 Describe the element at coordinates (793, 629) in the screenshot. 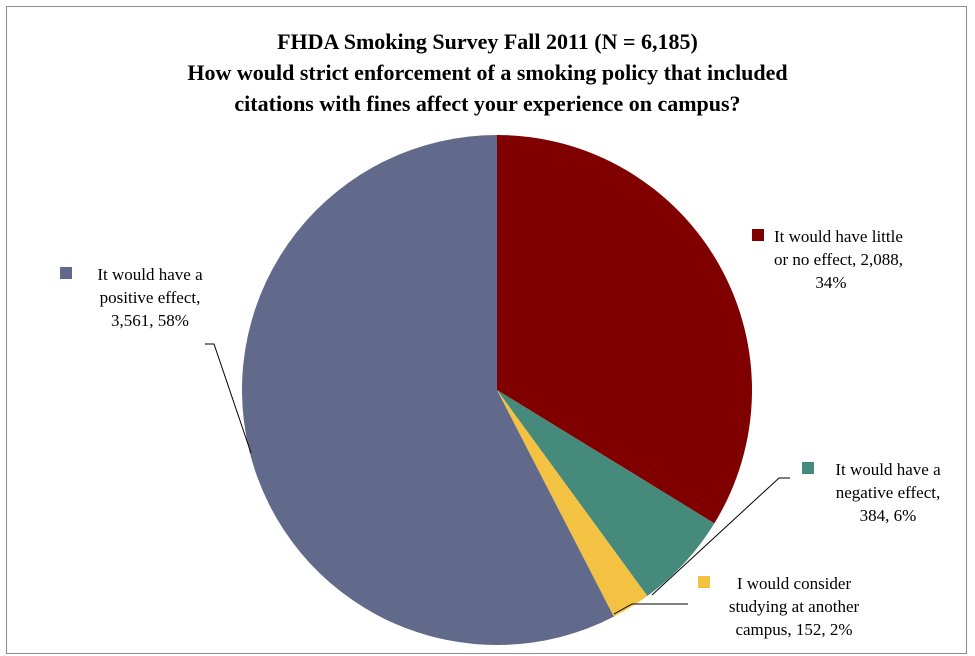

I see `data-label-line: campus, 152, 2%` at that location.